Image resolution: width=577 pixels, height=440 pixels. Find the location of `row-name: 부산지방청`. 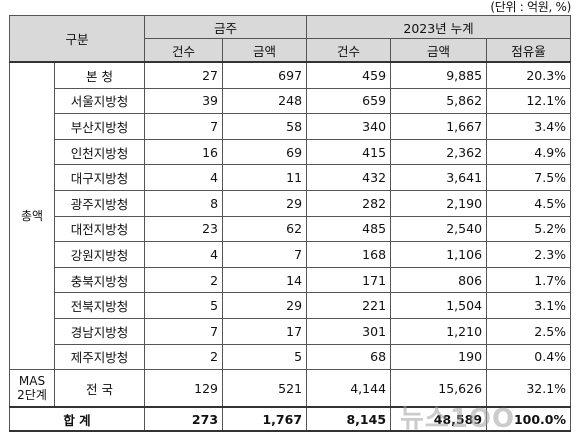

row-name: 부산지방청 is located at coordinates (99, 126).